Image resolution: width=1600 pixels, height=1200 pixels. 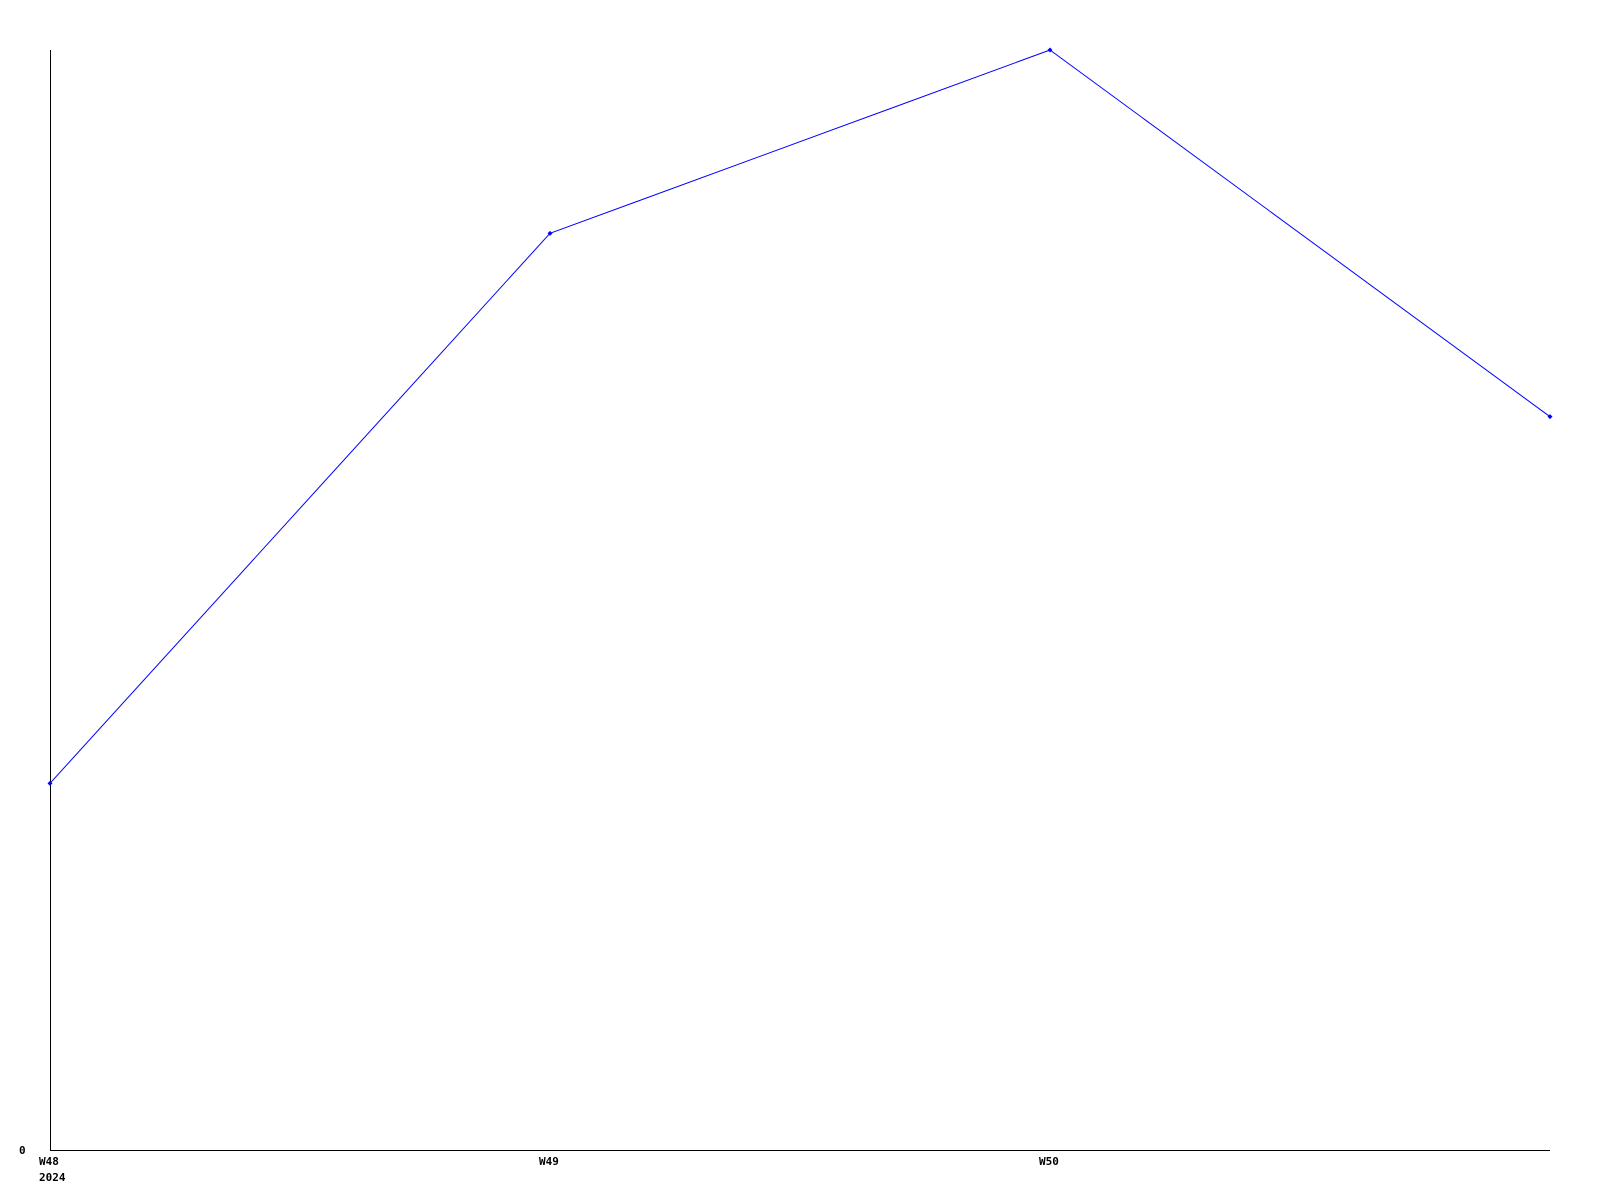 What do you see at coordinates (549, 1161) in the screenshot?
I see `x-tick-label: W49` at bounding box center [549, 1161].